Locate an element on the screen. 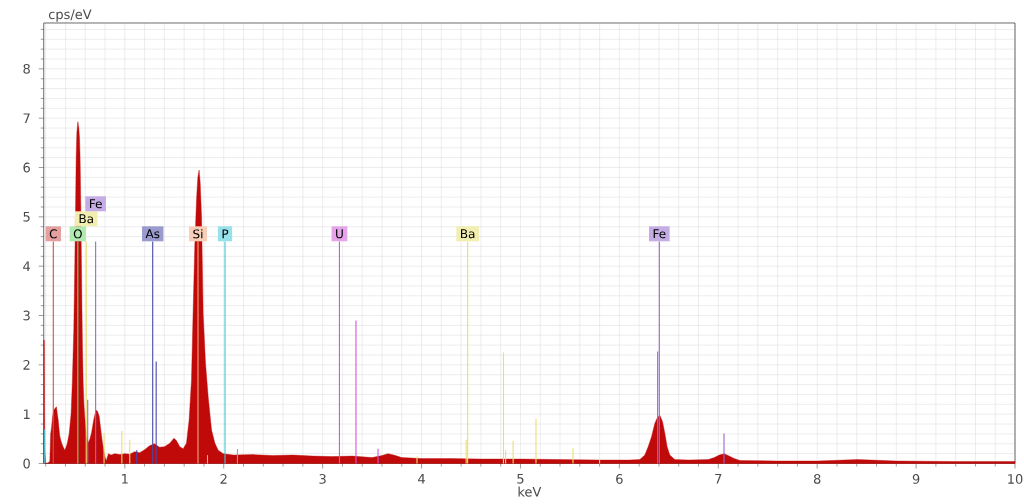 Image resolution: width=1024 pixels, height=504 pixels. series-label: U is located at coordinates (339, 234).